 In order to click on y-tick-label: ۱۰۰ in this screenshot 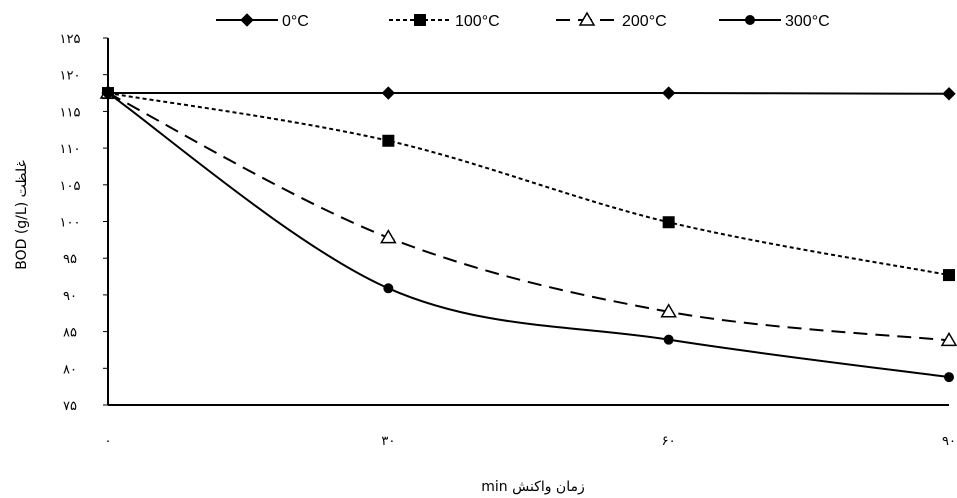, I will do `click(70, 223)`.